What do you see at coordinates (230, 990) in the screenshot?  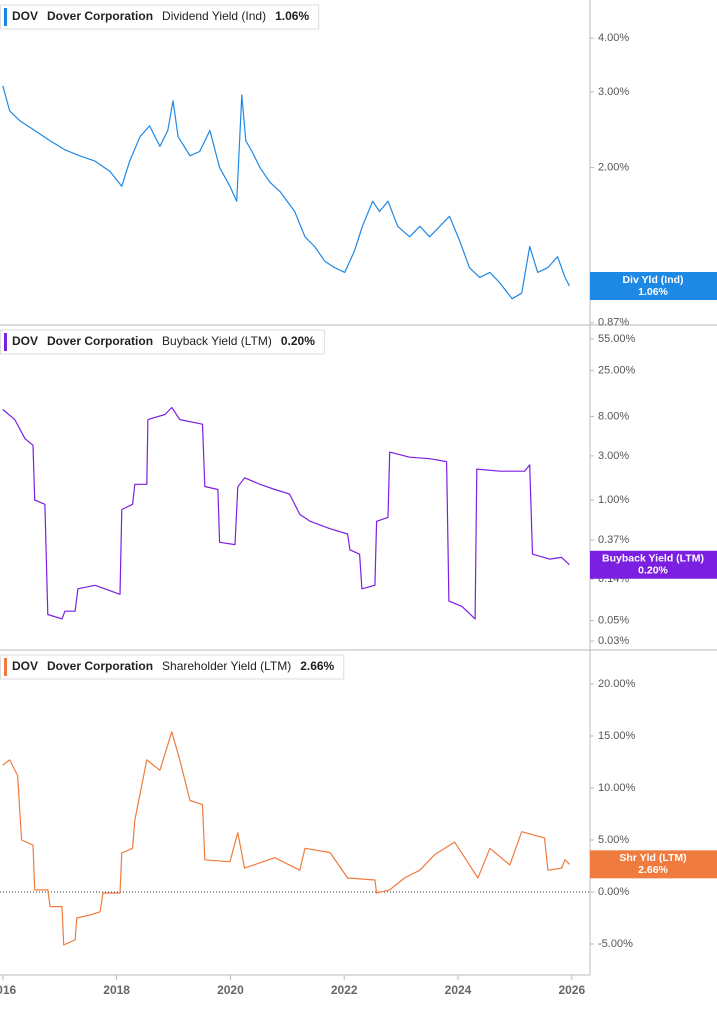 I see `x-tick-label: 2020` at bounding box center [230, 990].